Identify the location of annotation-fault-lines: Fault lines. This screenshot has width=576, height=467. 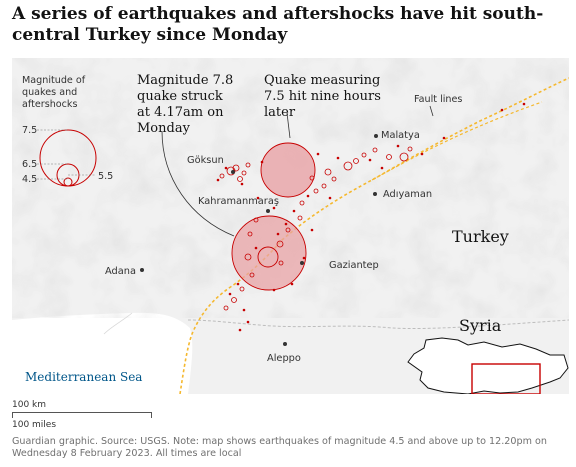
(438, 99).